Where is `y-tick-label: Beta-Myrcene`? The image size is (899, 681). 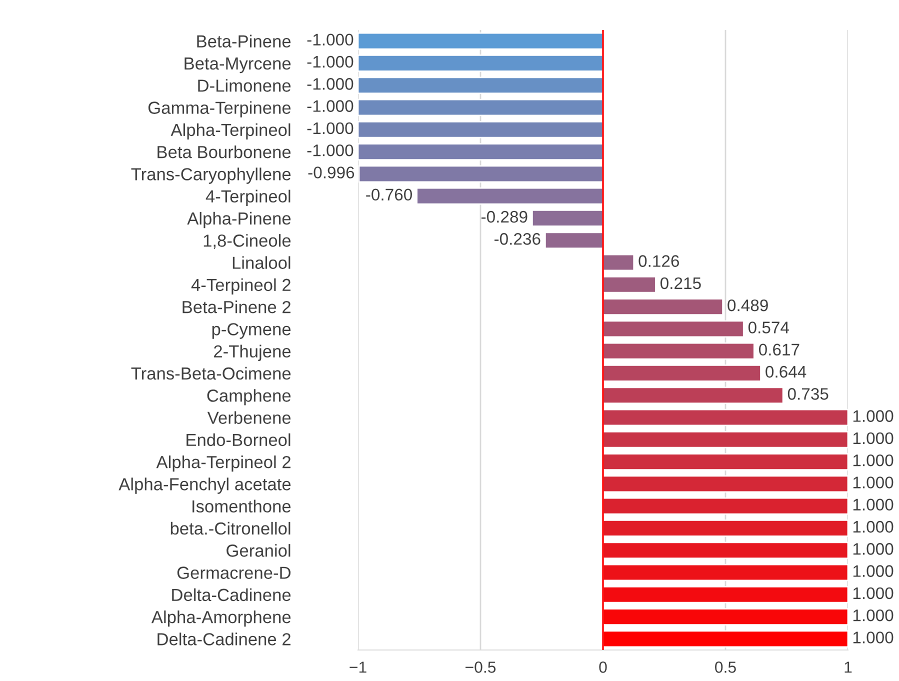
y-tick-label: Beta-Myrcene is located at coordinates (237, 66).